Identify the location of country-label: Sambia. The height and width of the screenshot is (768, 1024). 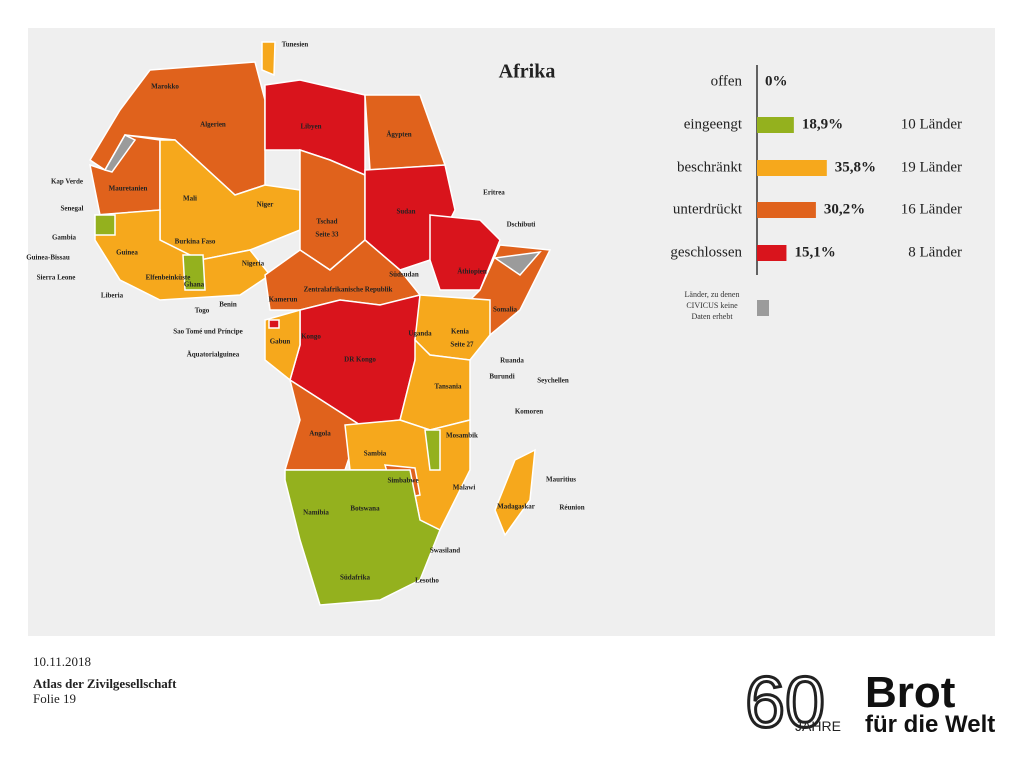
(375, 454).